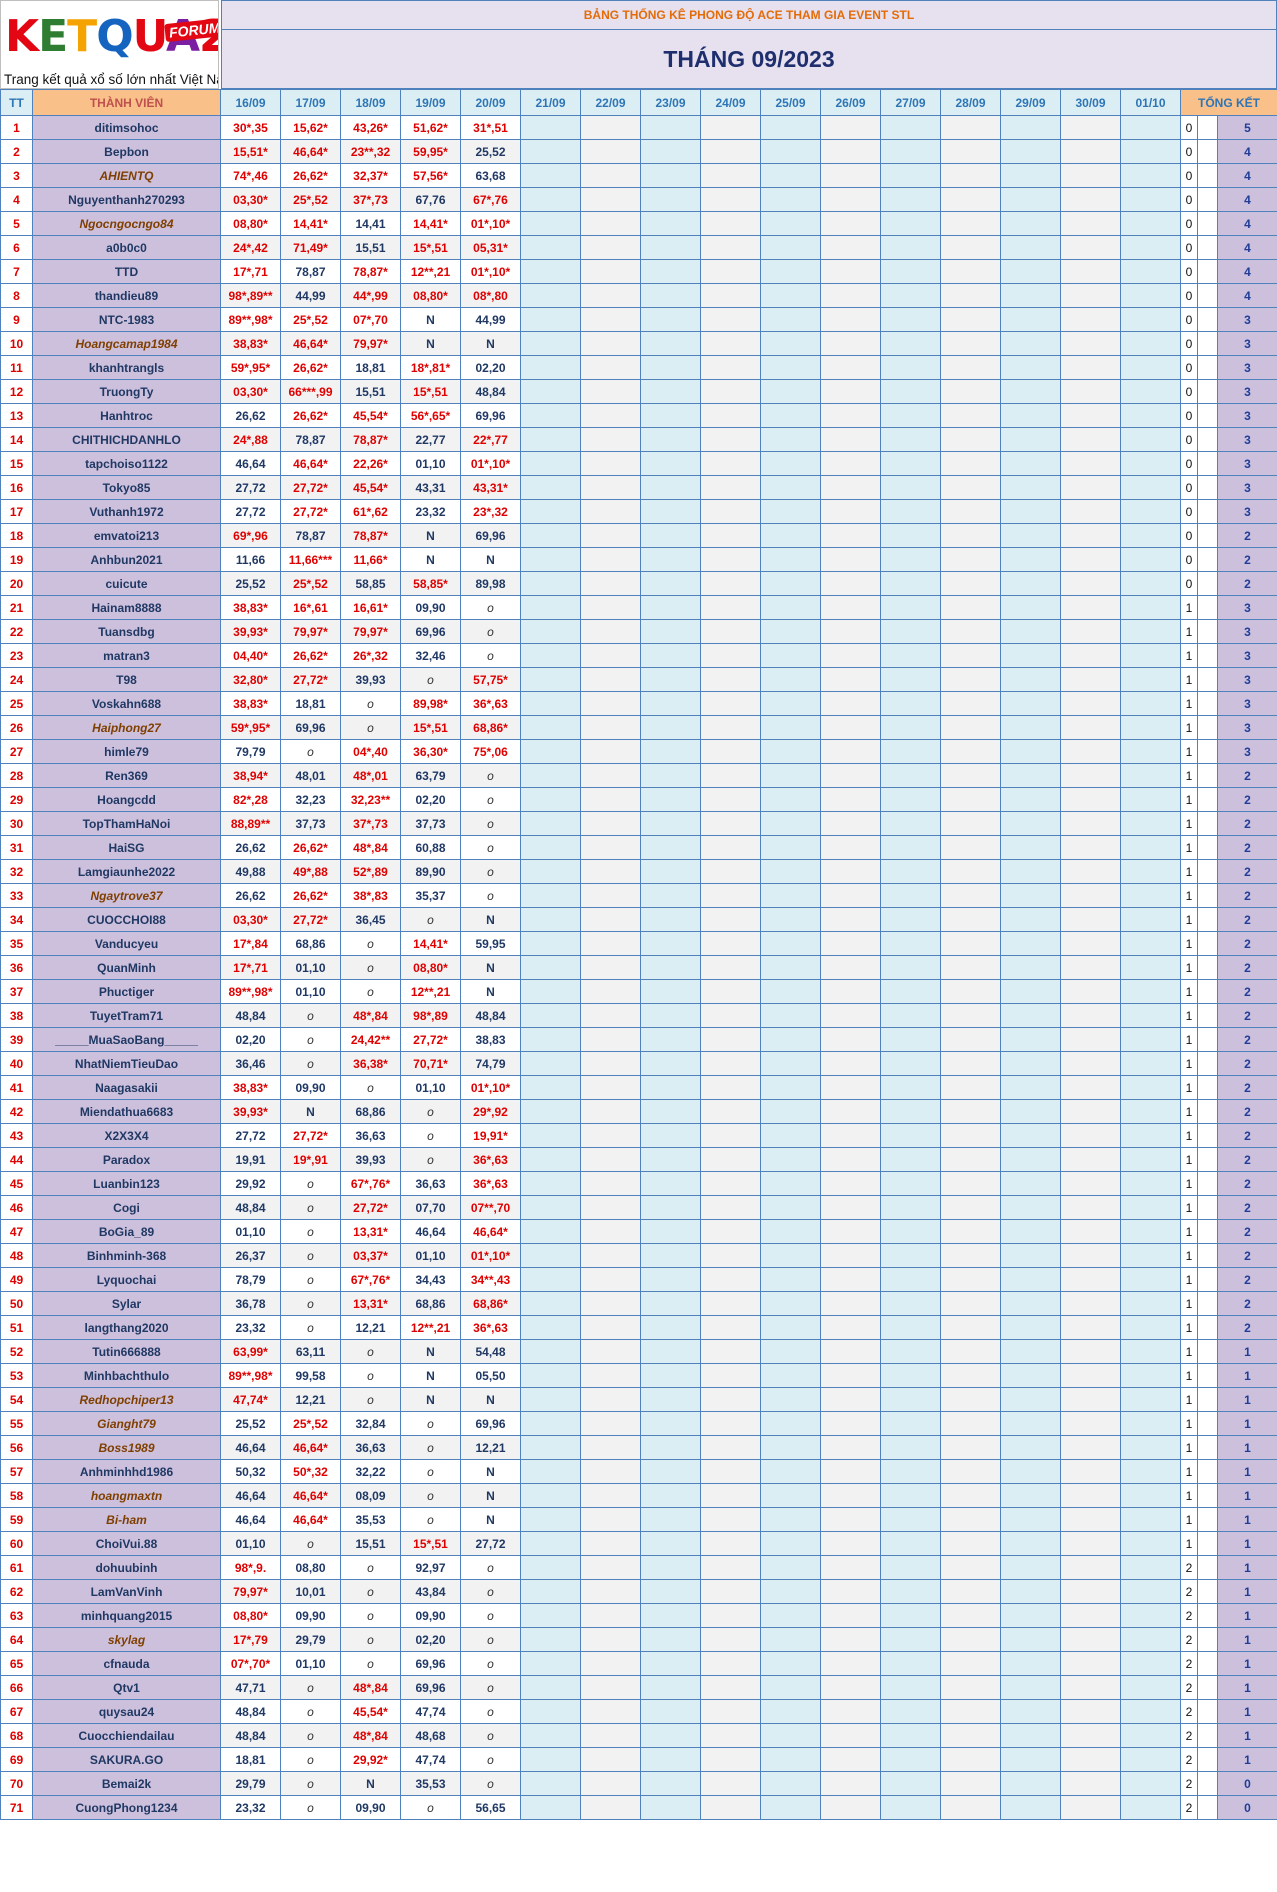 Image resolution: width=1277 pixels, height=1892 pixels. Describe the element at coordinates (250, 727) in the screenshot. I see `day-result: 59*,95*` at that location.